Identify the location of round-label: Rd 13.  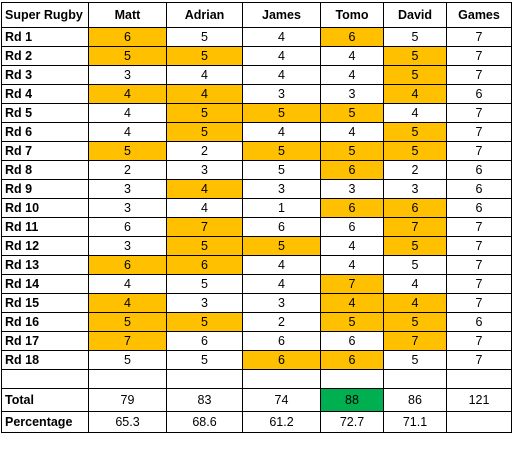
(45, 265).